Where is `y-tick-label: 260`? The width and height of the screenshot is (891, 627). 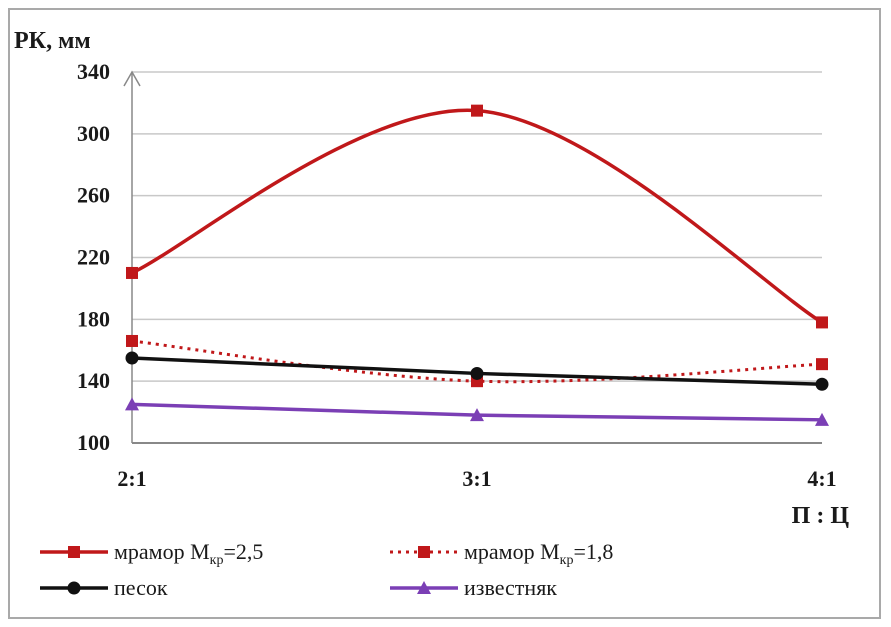
y-tick-label: 260 is located at coordinates (93, 195).